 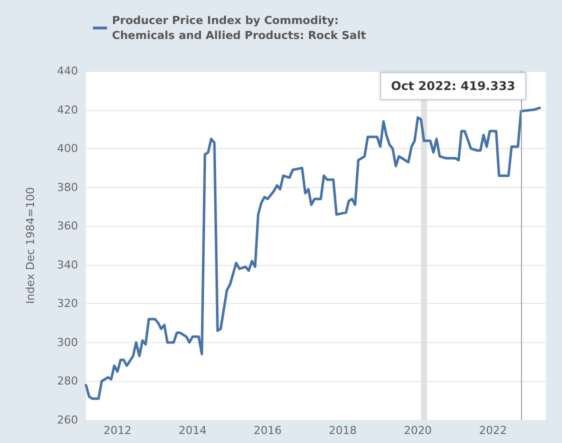 What do you see at coordinates (192, 430) in the screenshot?
I see `x-tick-label: 2014` at bounding box center [192, 430].